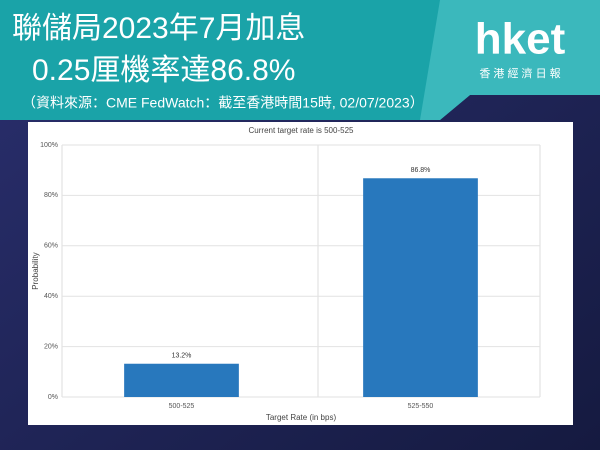 This screenshot has width=600, height=450. Describe the element at coordinates (163, 70) in the screenshot. I see `title-line: 0.25厘機率達86.8%` at that location.